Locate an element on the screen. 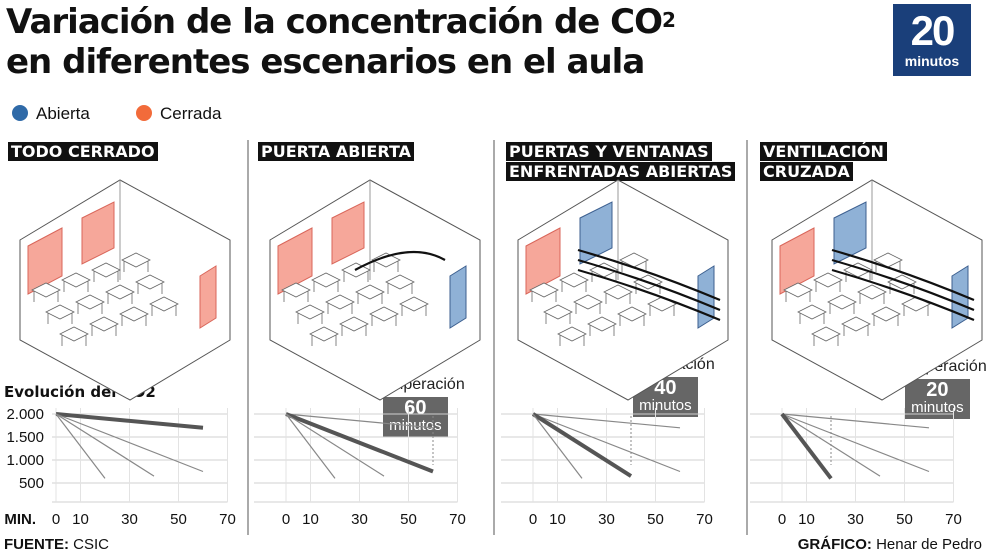 The height and width of the screenshot is (556, 990). y-tick-label: 1.000 is located at coordinates (25, 460).